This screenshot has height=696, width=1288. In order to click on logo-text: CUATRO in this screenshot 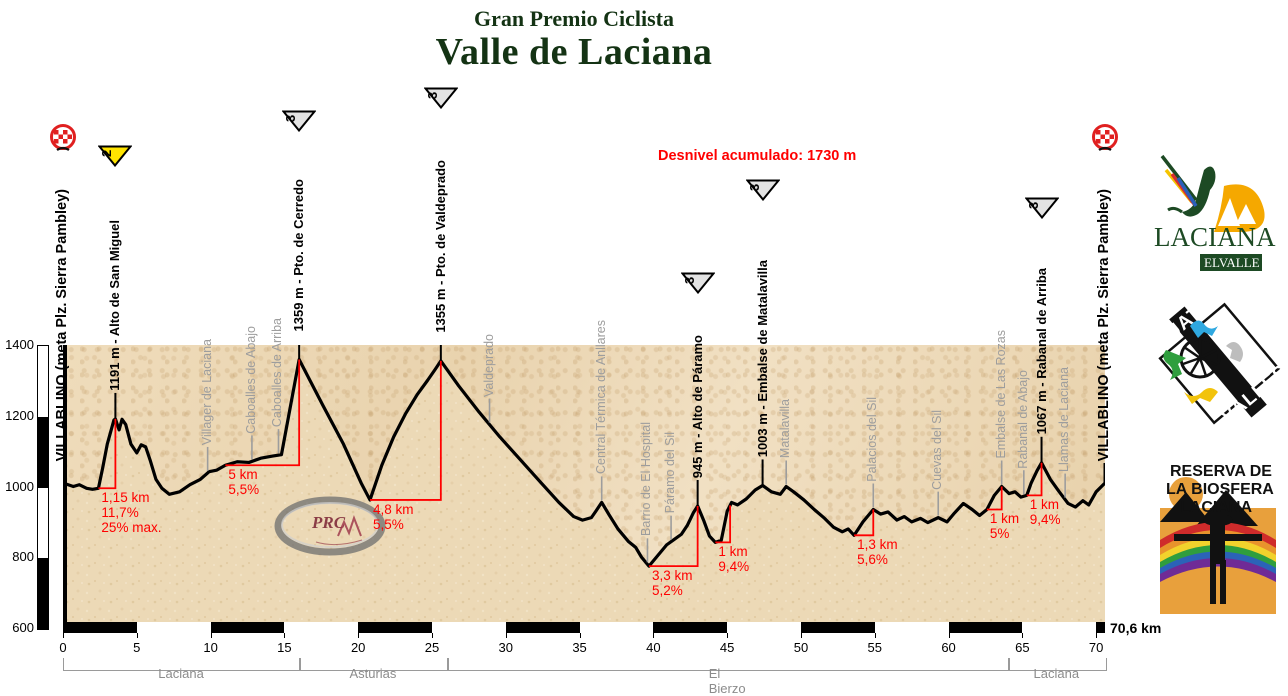, I will do `click(1191, 327)`.